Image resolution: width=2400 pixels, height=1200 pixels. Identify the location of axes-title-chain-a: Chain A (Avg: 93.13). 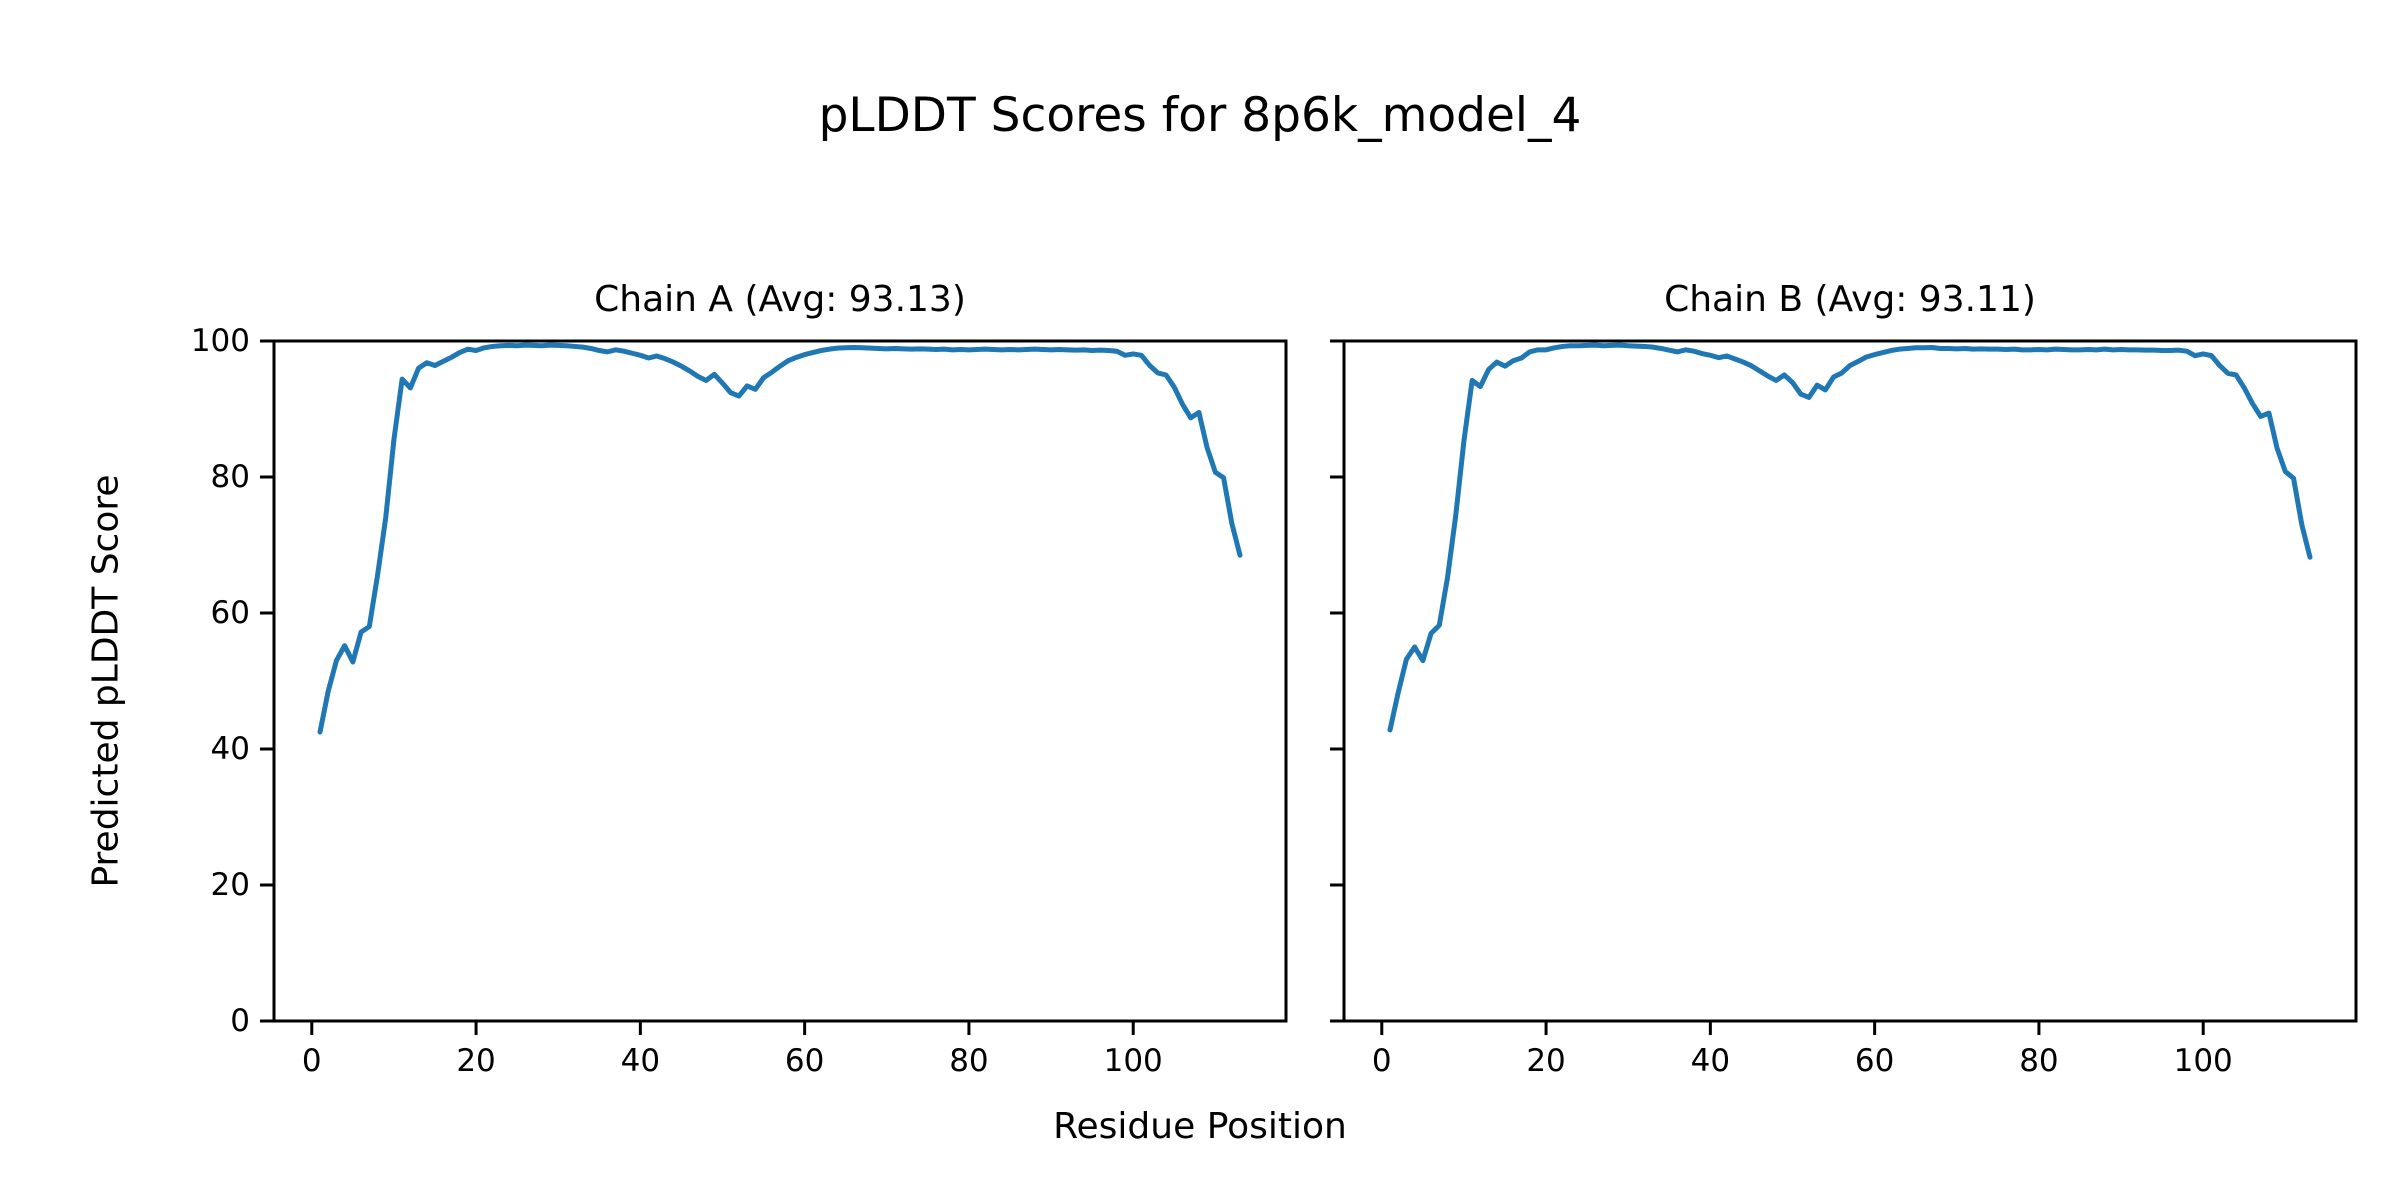
(780, 299).